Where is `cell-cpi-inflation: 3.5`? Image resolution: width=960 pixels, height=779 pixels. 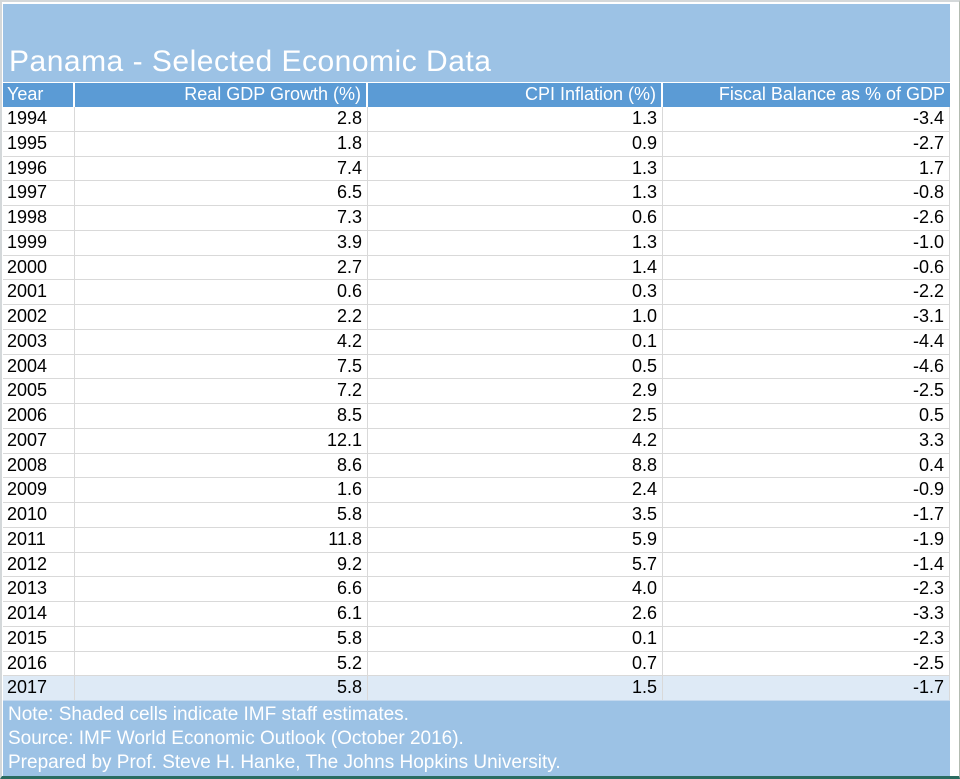 cell-cpi-inflation: 3.5 is located at coordinates (515, 515).